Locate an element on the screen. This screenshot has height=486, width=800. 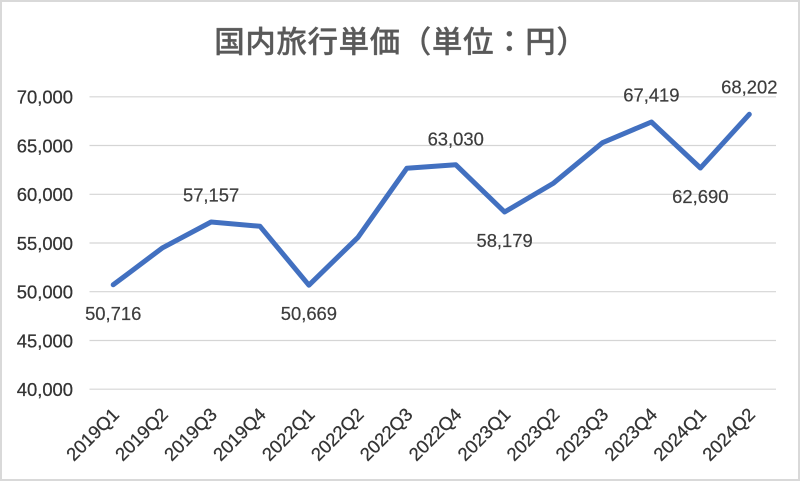
svg-text: 57,157 is located at coordinates (211, 194).